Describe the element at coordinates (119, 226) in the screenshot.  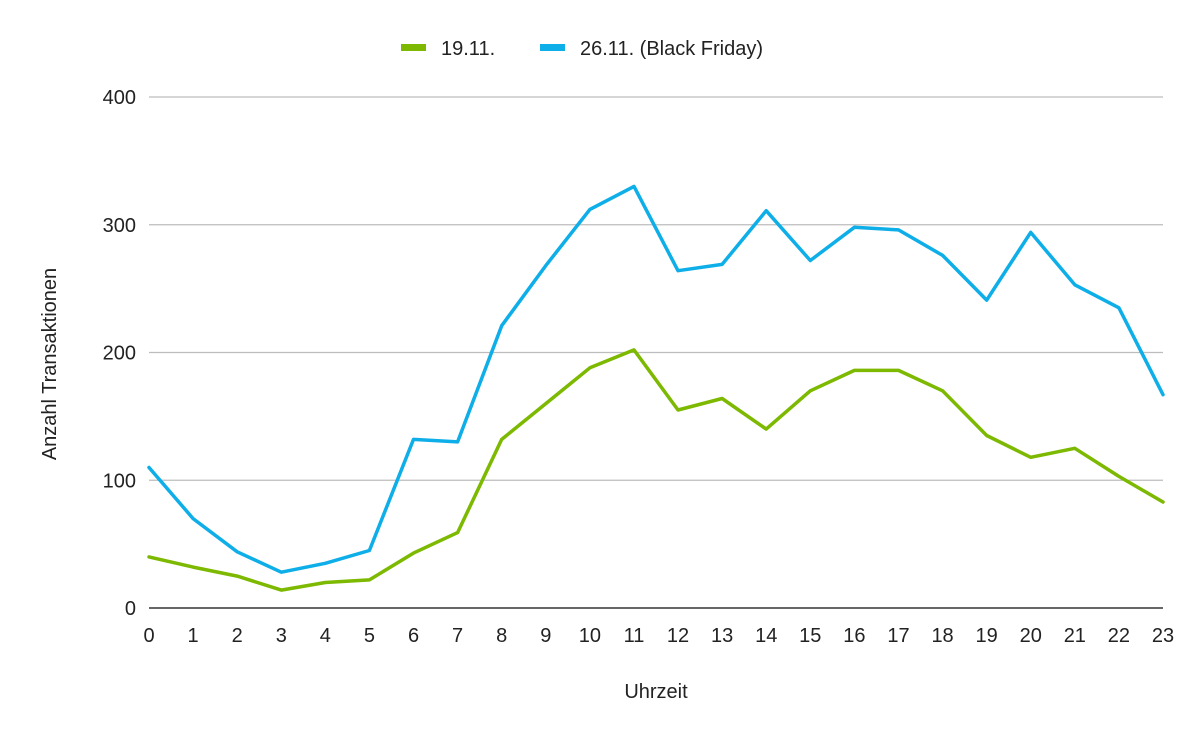
I see `y-tick-label: 300` at that location.